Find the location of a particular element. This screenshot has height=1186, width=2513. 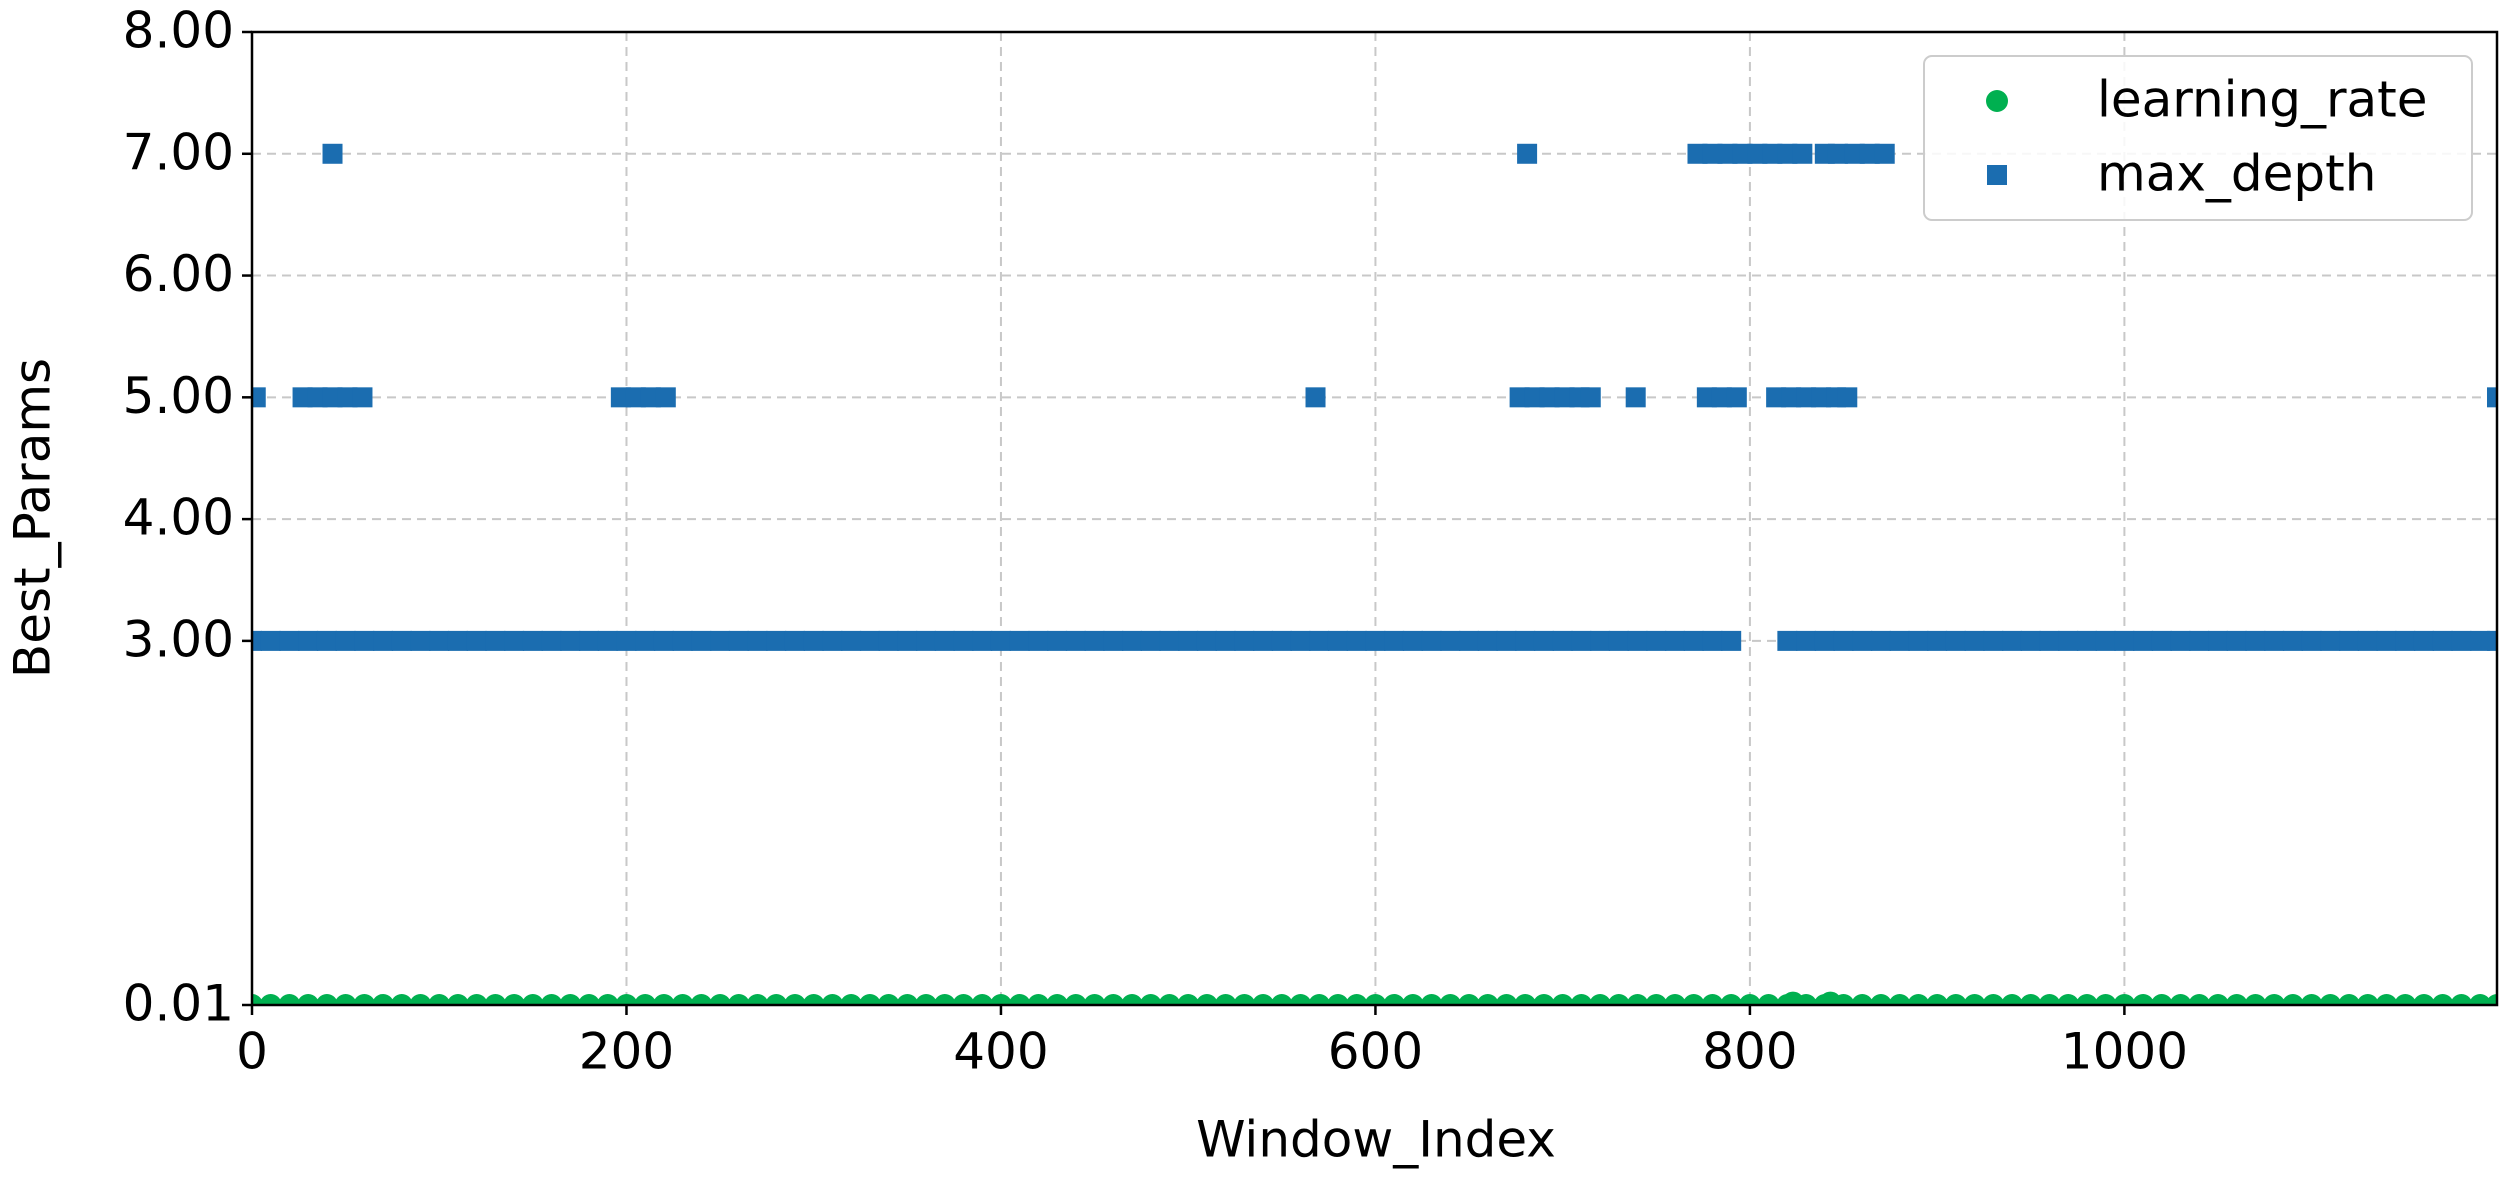

y-tick-label: 6.00 is located at coordinates (178, 274).